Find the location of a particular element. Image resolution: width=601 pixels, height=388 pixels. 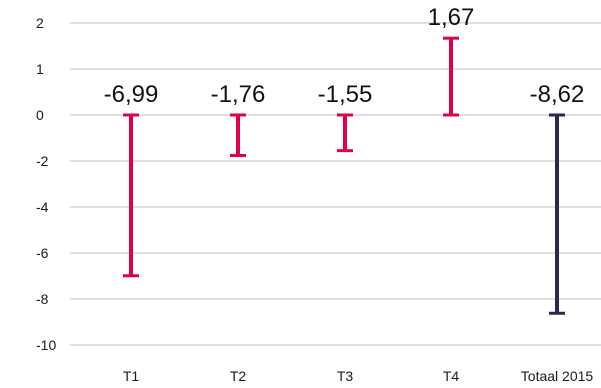

x-tick-label: T2 is located at coordinates (238, 376).